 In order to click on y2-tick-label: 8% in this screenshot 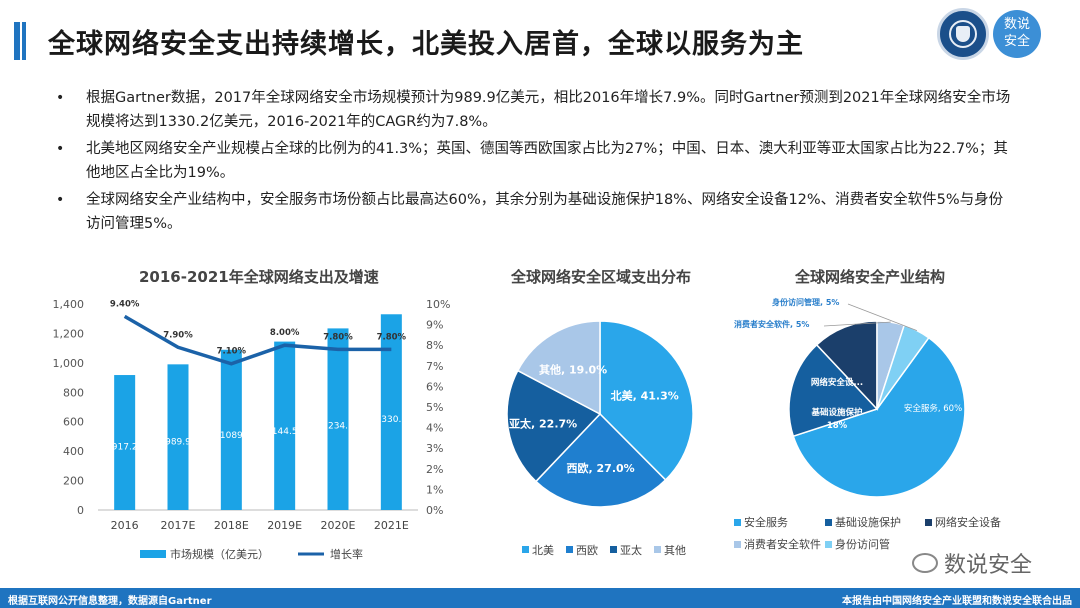, I will do `click(434, 345)`.